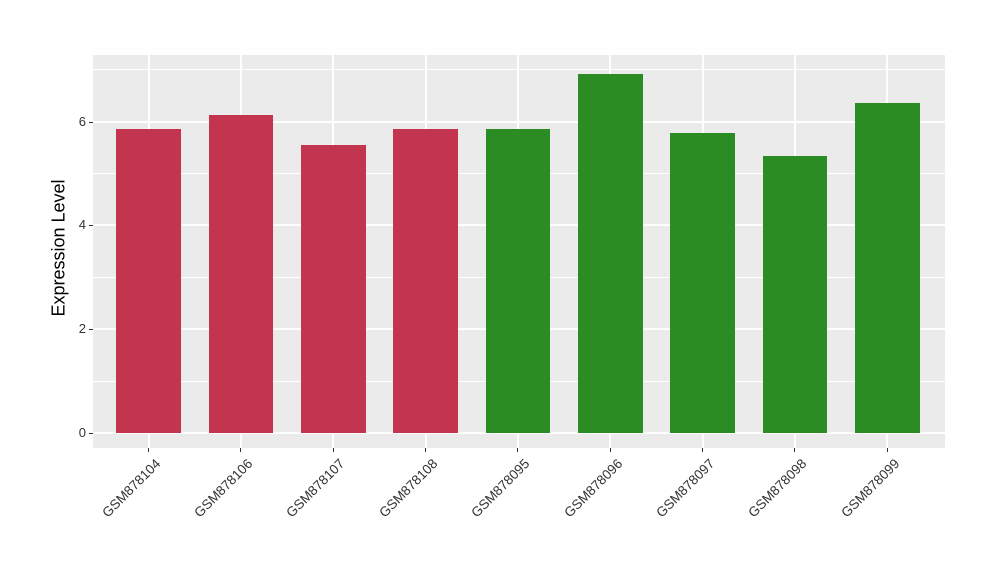 This screenshot has height=580, width=1000. Describe the element at coordinates (592, 488) in the screenshot. I see `x-tick-label: GSM878096` at that location.